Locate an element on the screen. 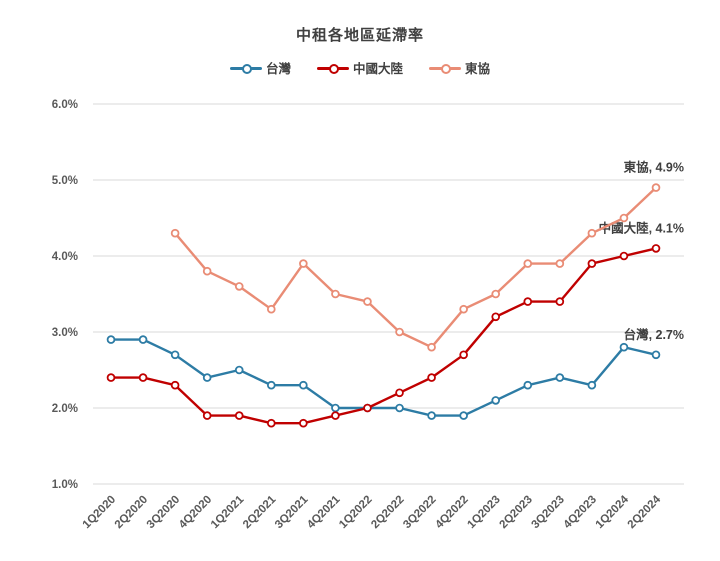  legend-item-1: 台灣 is located at coordinates (260, 67).